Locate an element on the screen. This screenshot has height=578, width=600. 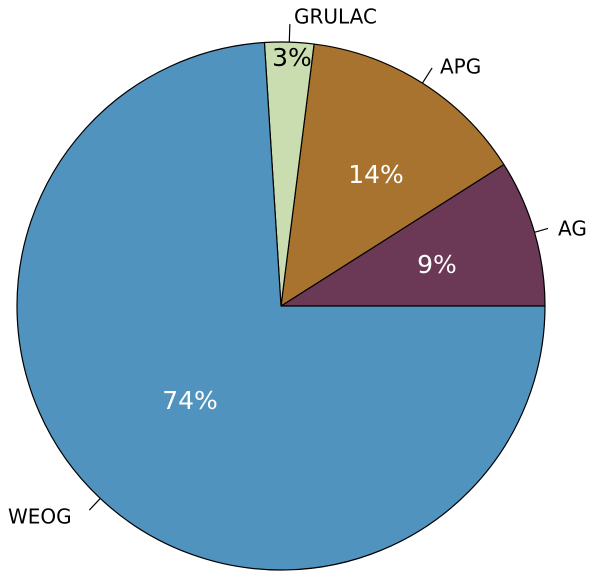
leader-line-grulac is located at coordinates (289, 33).